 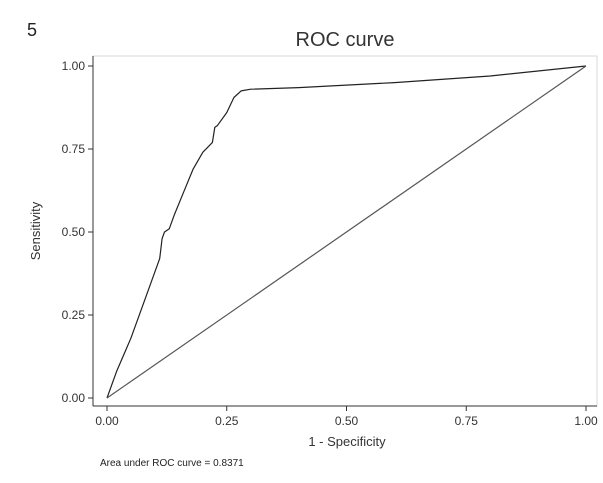 I want to click on panel-label: 5, so click(x=32, y=30).